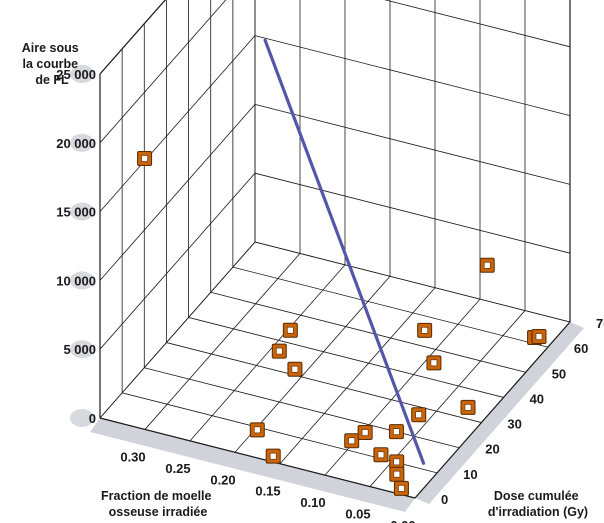 The width and height of the screenshot is (604, 523). I want to click on x-tick-label: 0.10, so click(312, 502).